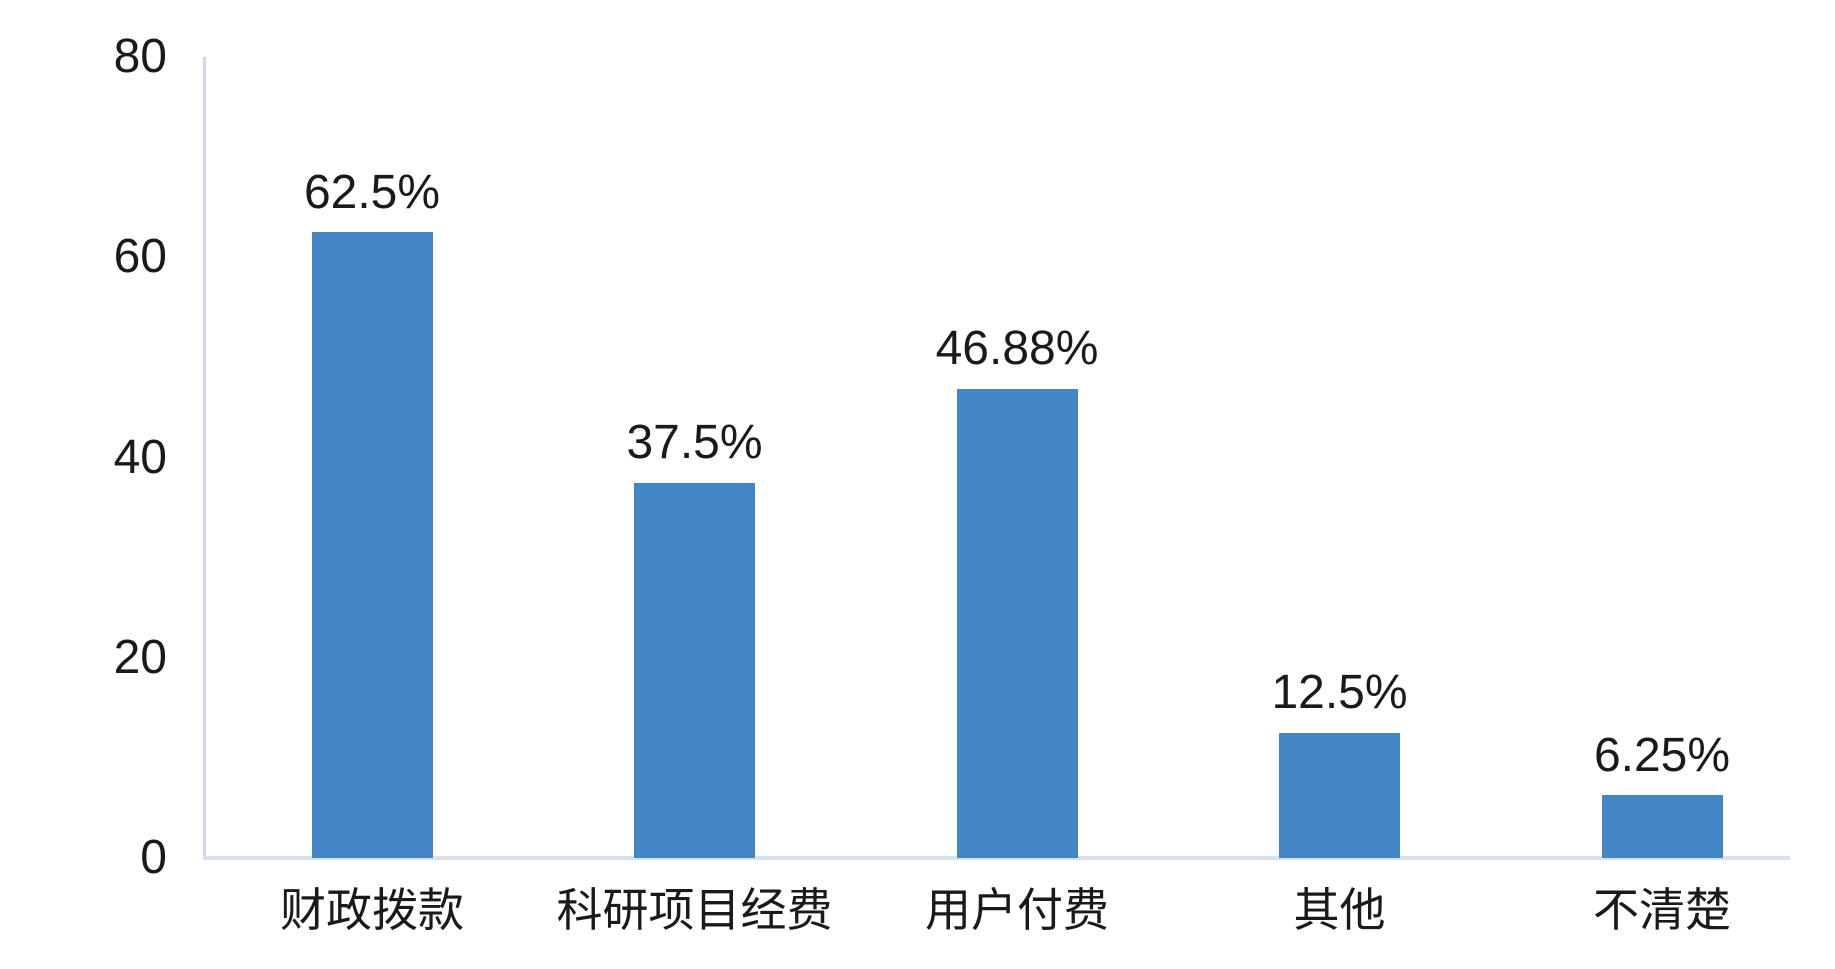  What do you see at coordinates (1017, 910) in the screenshot?
I see `x-category-label: 用户付费` at bounding box center [1017, 910].